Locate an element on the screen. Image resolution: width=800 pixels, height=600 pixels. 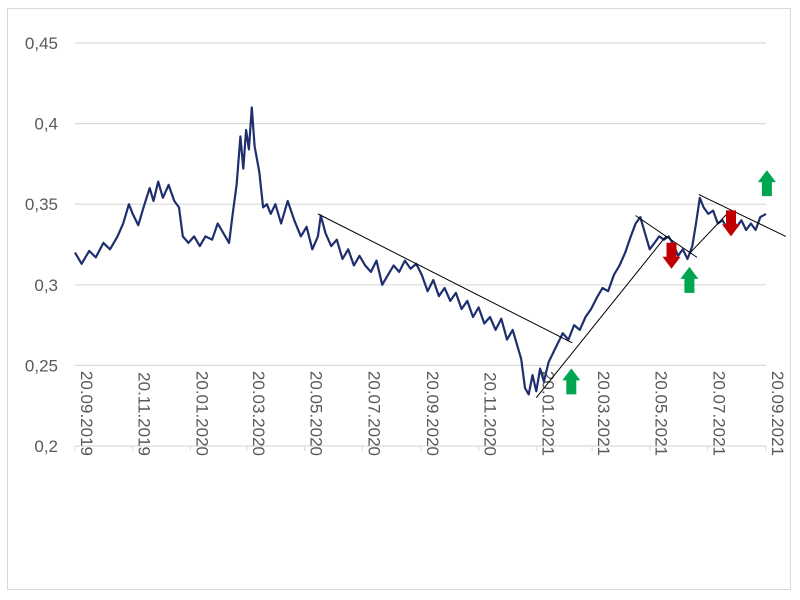
y-tick-label: 0,25 is located at coordinates (41, 365).